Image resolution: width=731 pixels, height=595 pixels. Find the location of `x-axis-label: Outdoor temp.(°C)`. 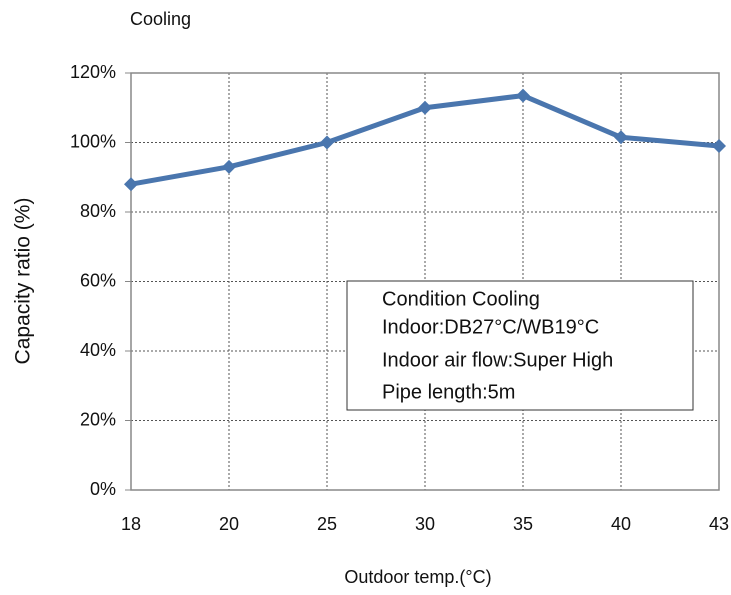

x-axis-label: Outdoor temp.(°C) is located at coordinates (417, 577).